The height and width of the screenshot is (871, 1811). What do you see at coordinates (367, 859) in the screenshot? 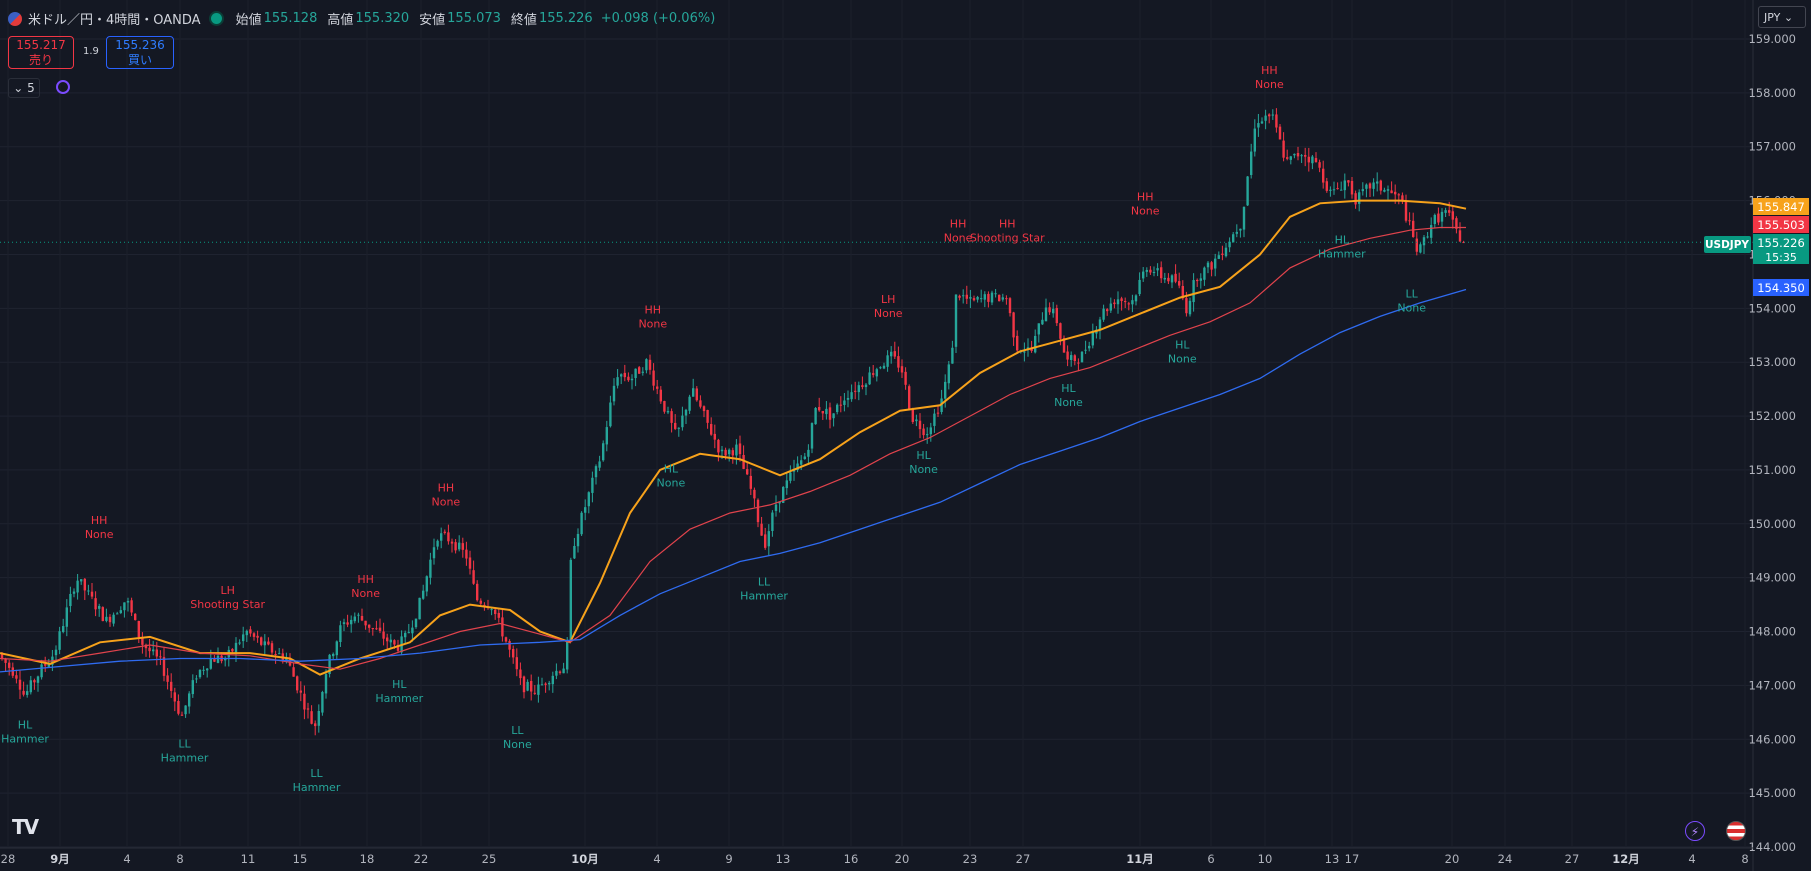
I see `x-tick-label: 18` at bounding box center [367, 859].